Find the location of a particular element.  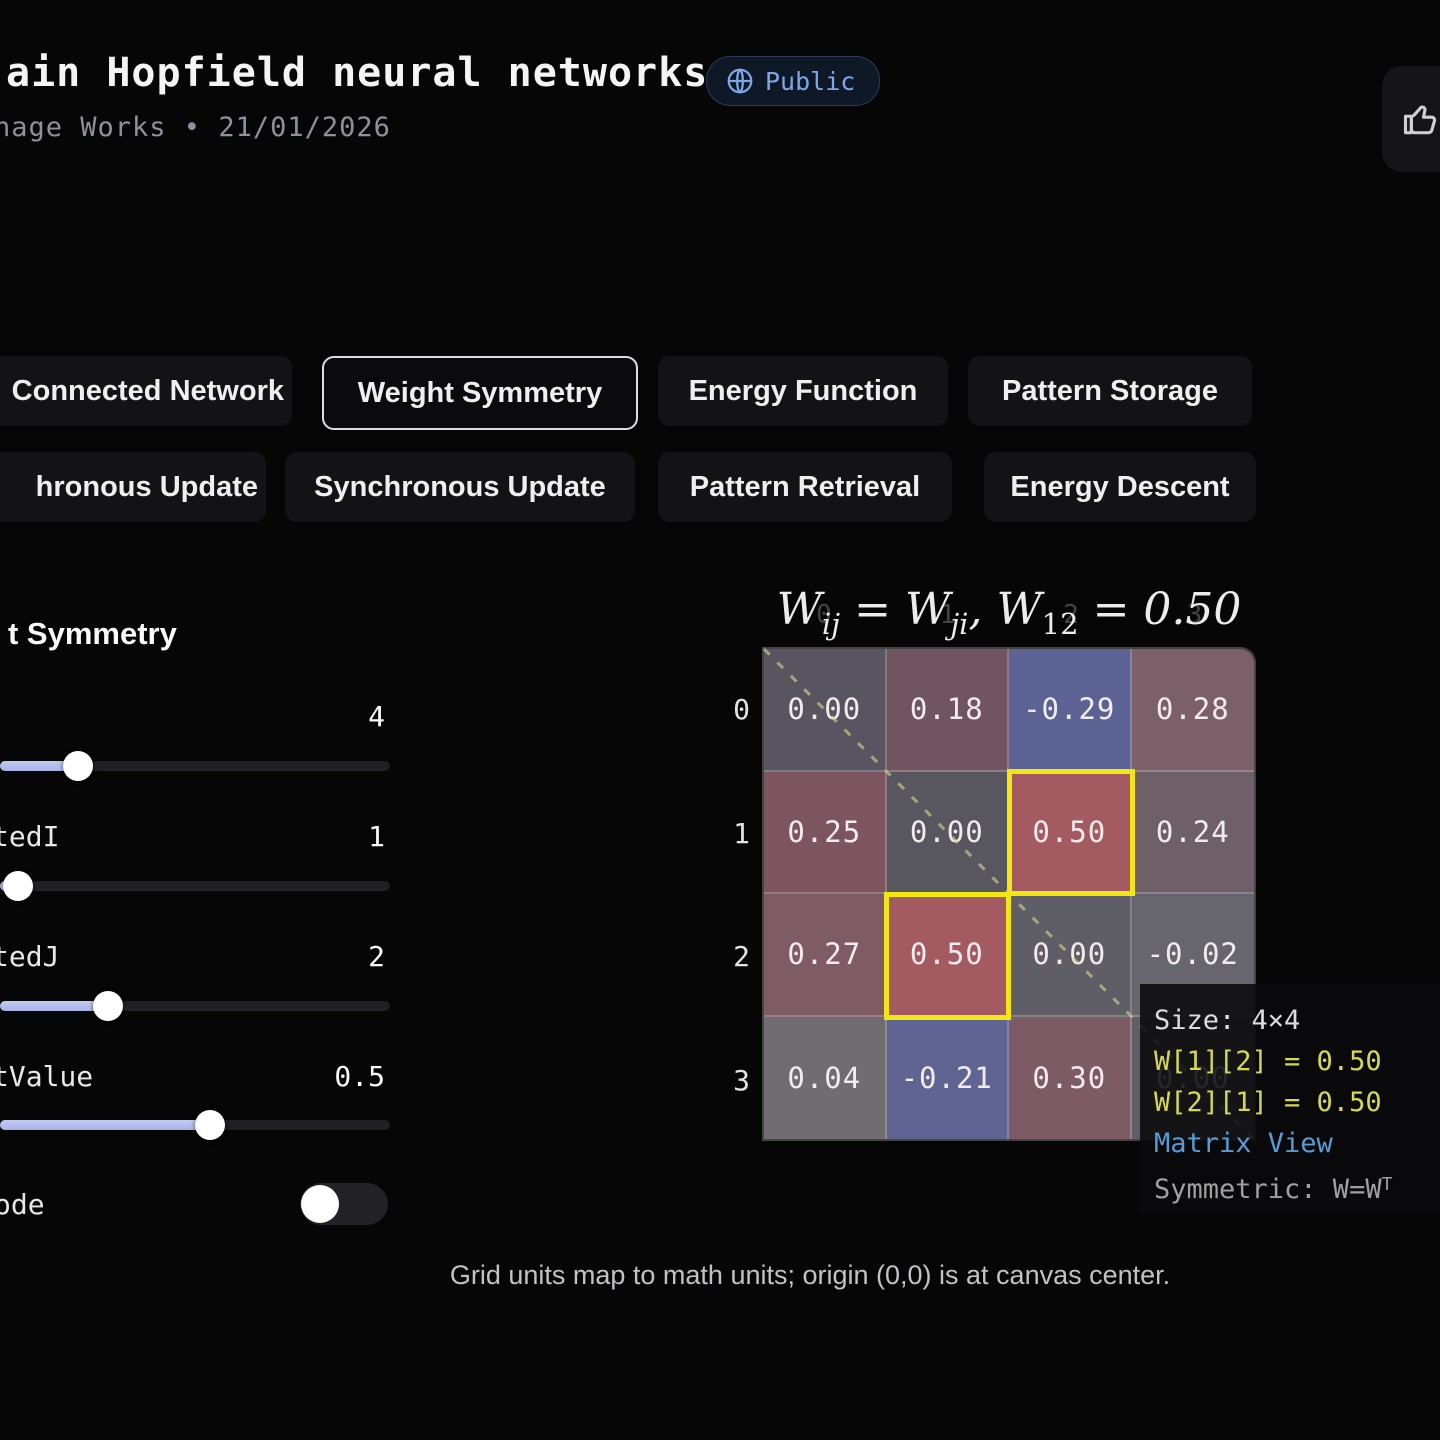

matrix-cell: 0.24 is located at coordinates (1192, 832).